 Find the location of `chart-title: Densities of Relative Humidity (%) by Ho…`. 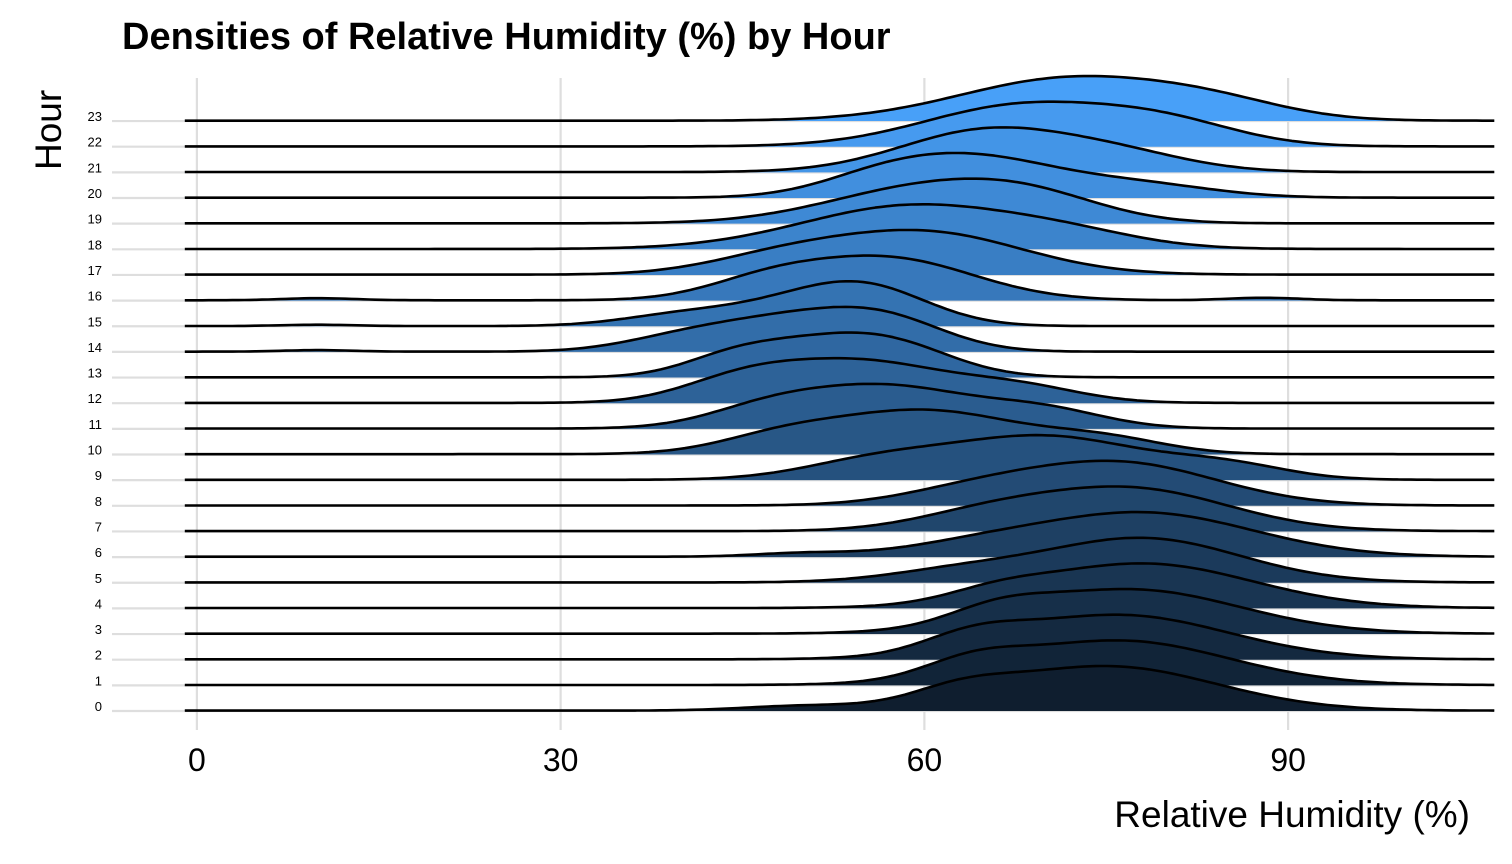

chart-title: Densities of Relative Humidity (%) by Ho… is located at coordinates (506, 37).